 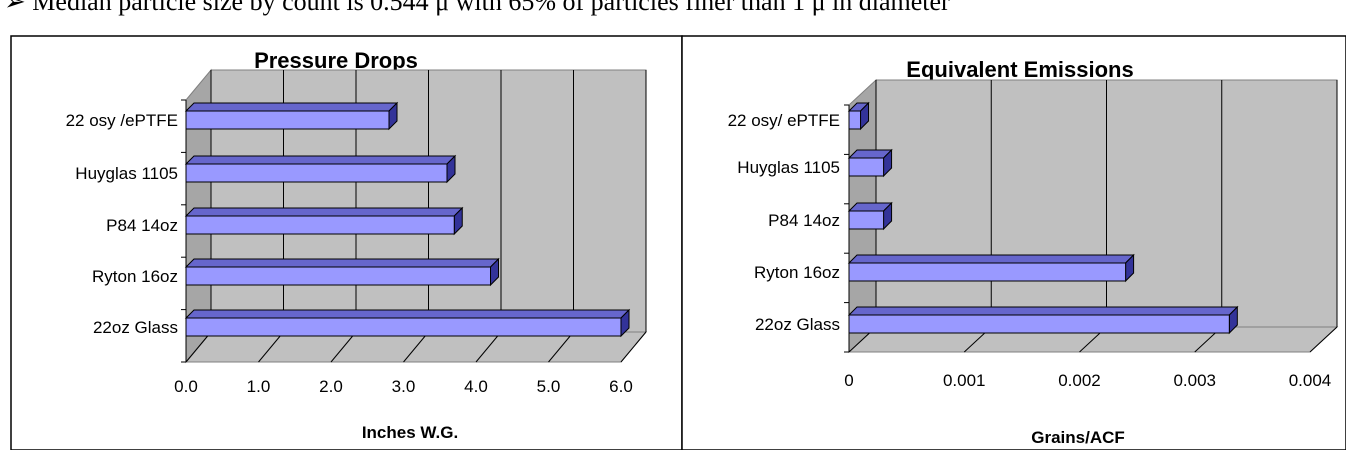 I want to click on chart-title: Pressure Drops, so click(x=336, y=60).